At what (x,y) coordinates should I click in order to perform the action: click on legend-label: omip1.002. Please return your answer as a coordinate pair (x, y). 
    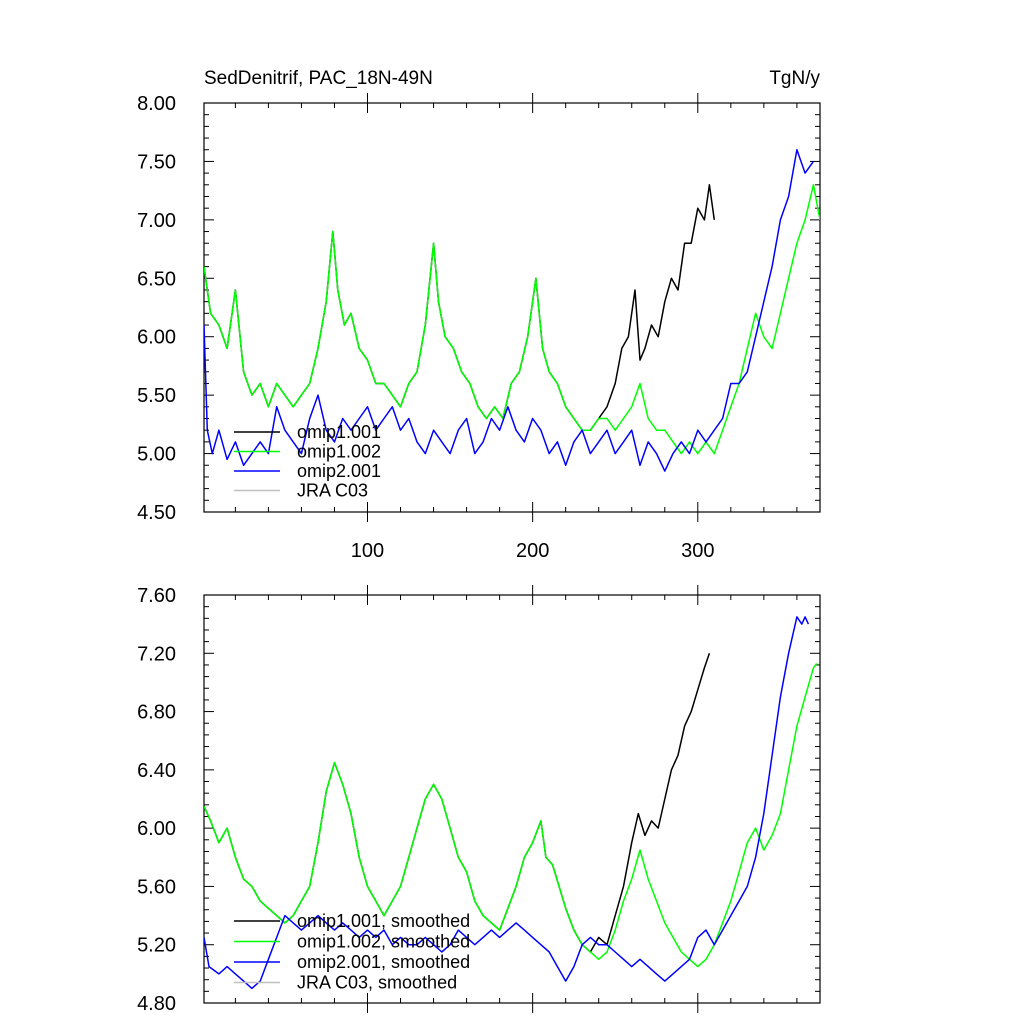
    Looking at the image, I should click on (339, 452).